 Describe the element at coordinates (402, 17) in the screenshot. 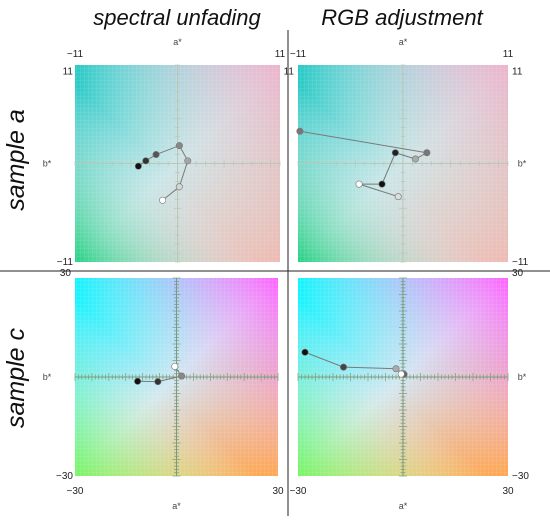

I see `column-title-rgb-adjustment: RGB adjustment` at that location.